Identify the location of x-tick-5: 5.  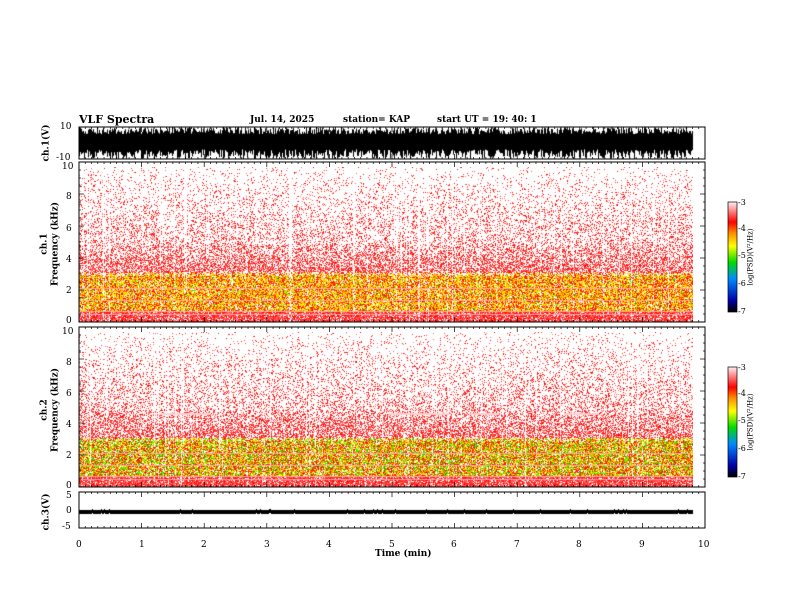
(392, 545).